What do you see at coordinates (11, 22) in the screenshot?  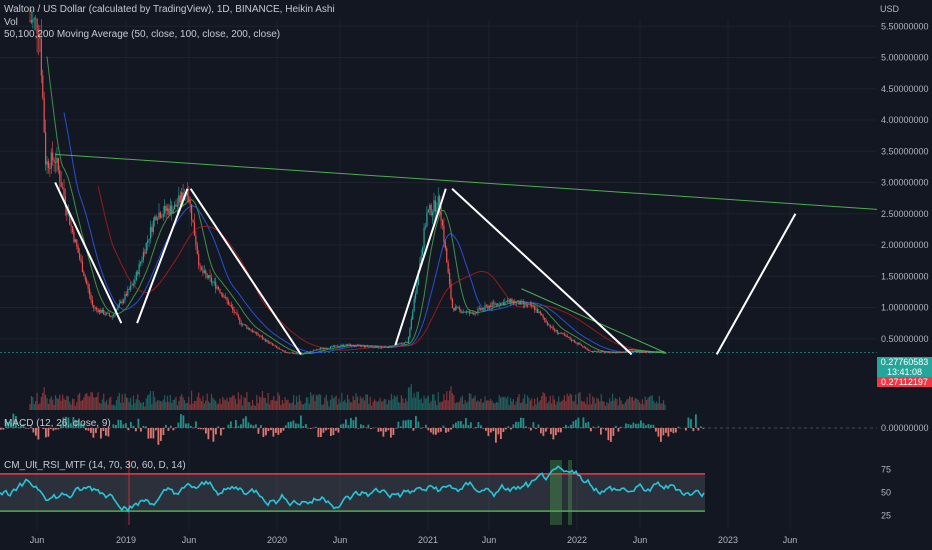 I see `volume-legend: Vol` at bounding box center [11, 22].